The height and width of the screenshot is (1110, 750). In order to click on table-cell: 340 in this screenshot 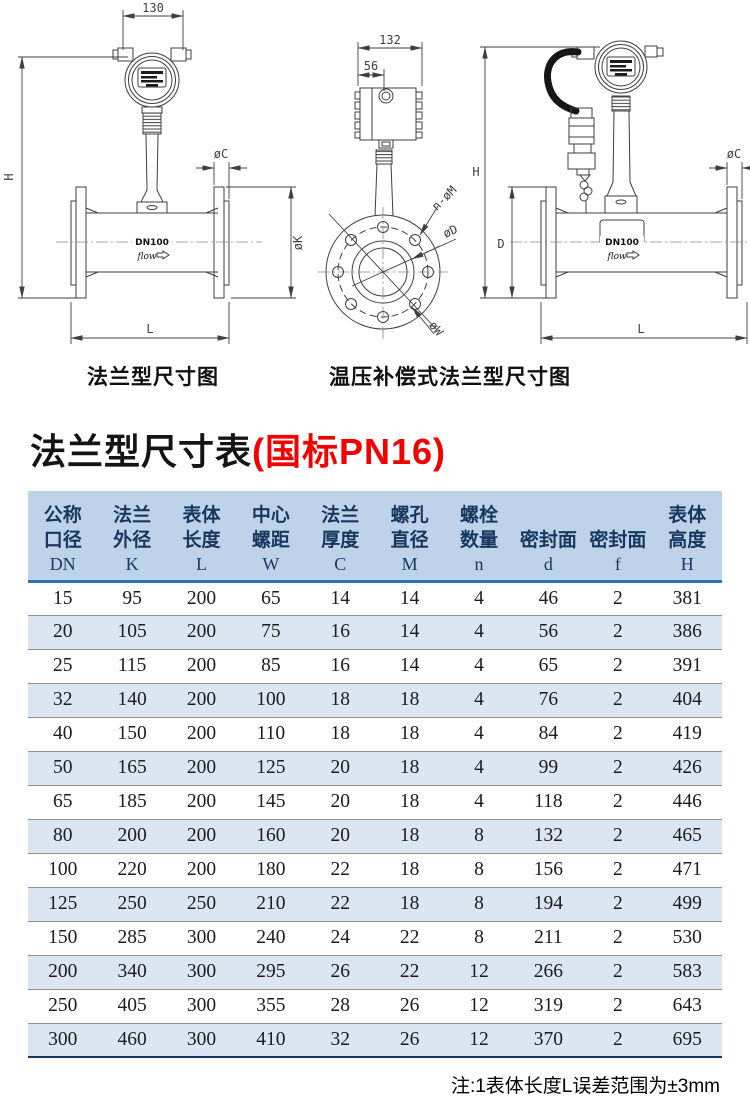, I will do `click(132, 971)`.